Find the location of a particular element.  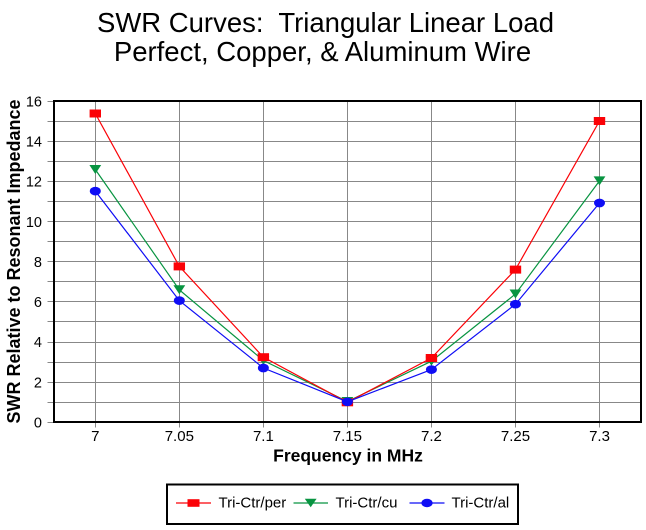

svg-text:Perfect, Copper, & Aluminum Wi: Perfect, Copper, & Aluminum Wire is located at coordinates (322, 51).